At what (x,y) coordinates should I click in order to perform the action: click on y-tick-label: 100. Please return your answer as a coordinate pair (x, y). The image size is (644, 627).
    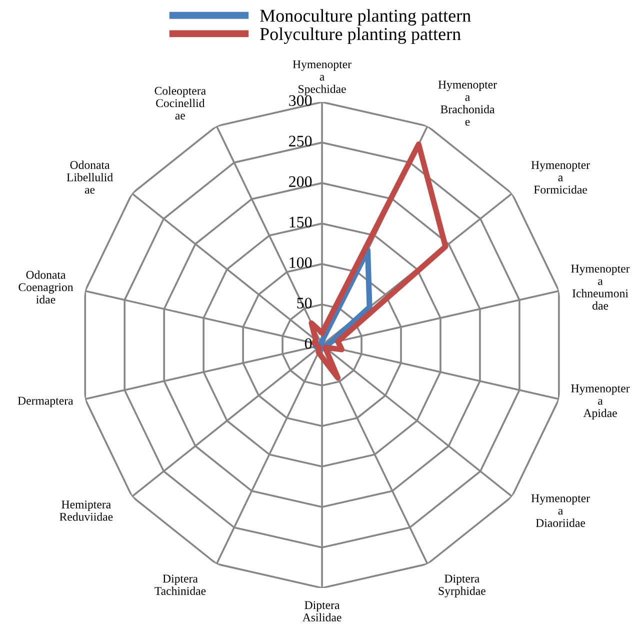
    Looking at the image, I should click on (301, 262).